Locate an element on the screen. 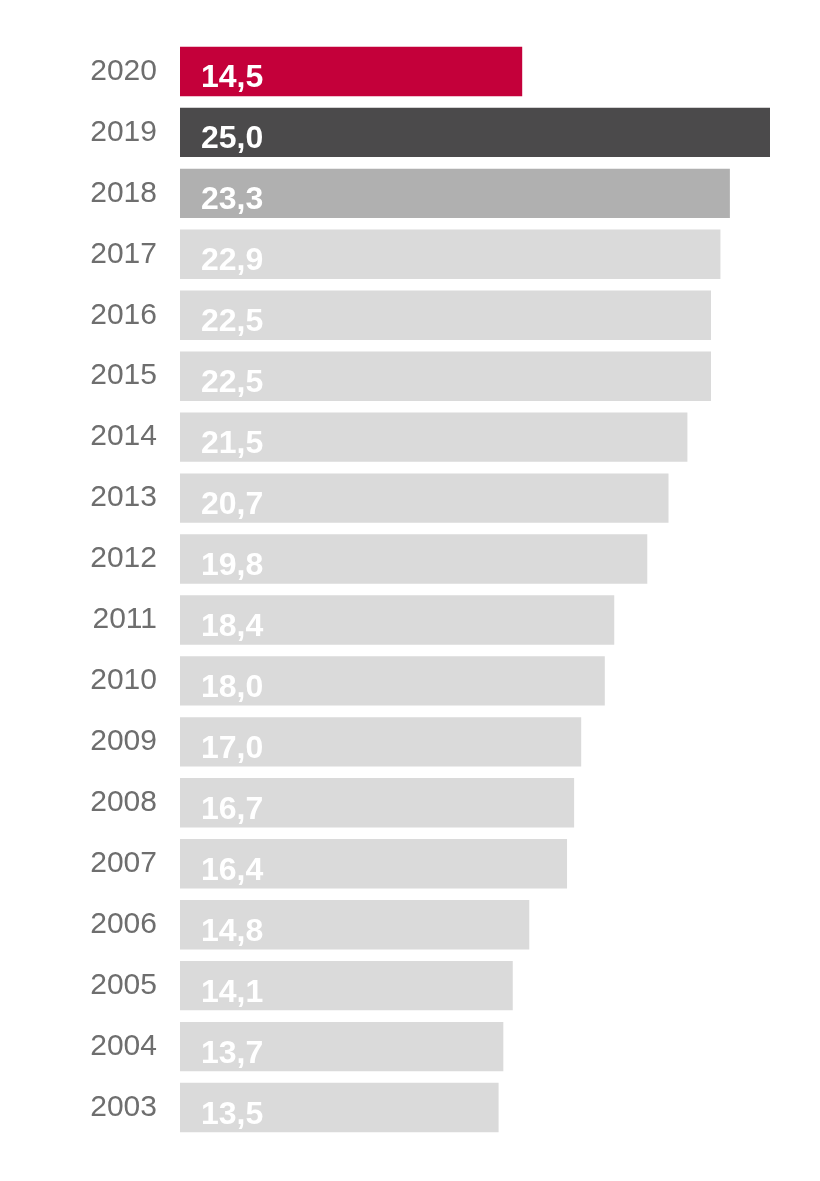  data-label: 23,3 is located at coordinates (232, 198).